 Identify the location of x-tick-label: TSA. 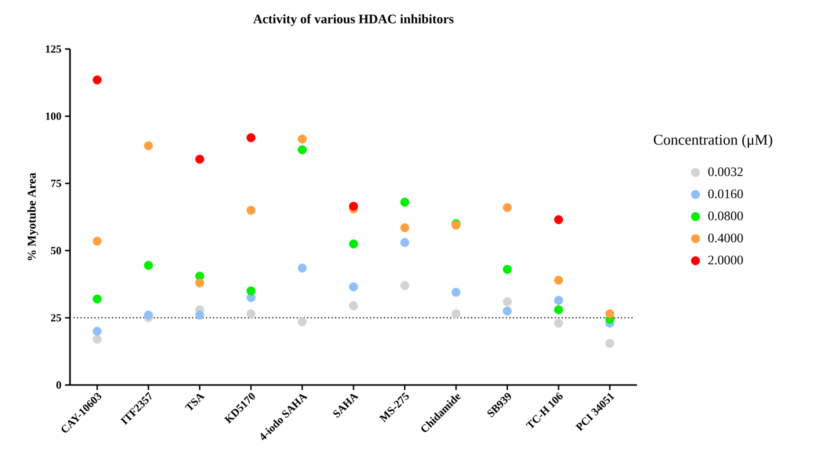
(194, 402).